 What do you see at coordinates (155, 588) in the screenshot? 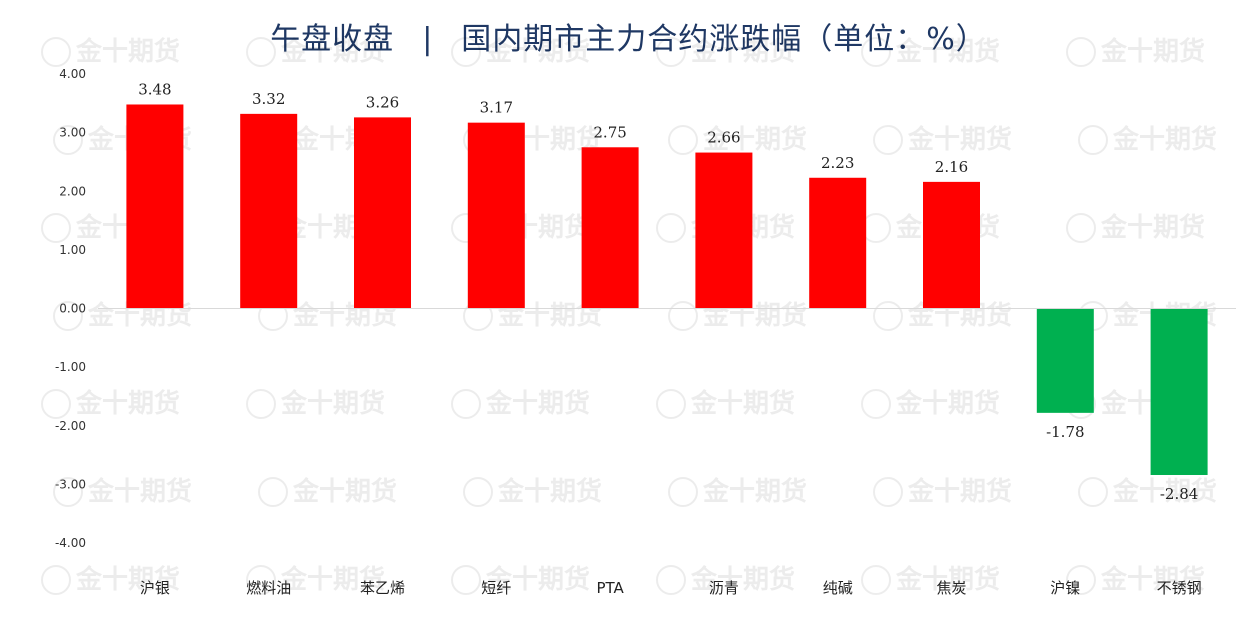
I see `x-tick-label: 沪银` at bounding box center [155, 588].